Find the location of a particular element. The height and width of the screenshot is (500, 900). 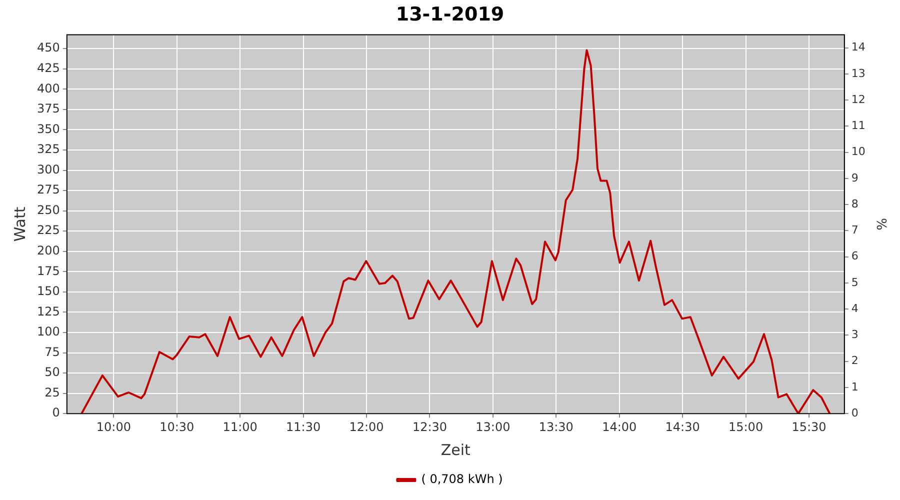

y-tick-label: 100 is located at coordinates (48, 331).